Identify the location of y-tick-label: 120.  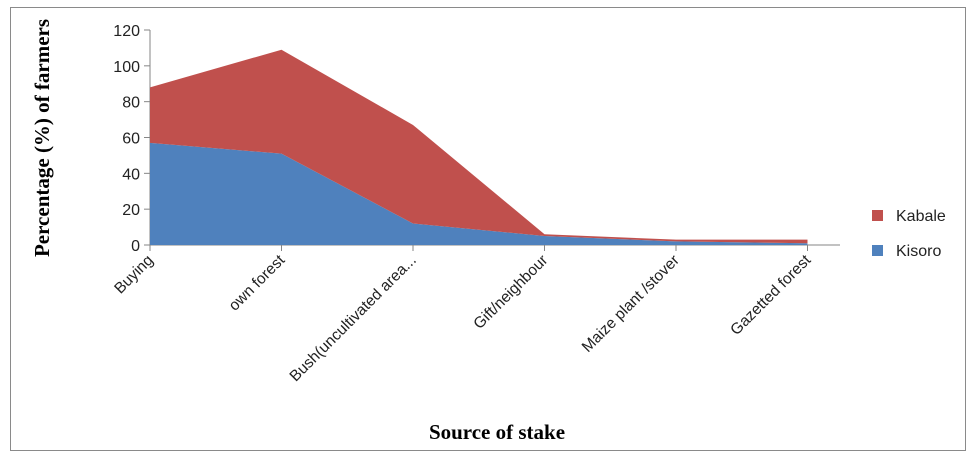
(126, 31).